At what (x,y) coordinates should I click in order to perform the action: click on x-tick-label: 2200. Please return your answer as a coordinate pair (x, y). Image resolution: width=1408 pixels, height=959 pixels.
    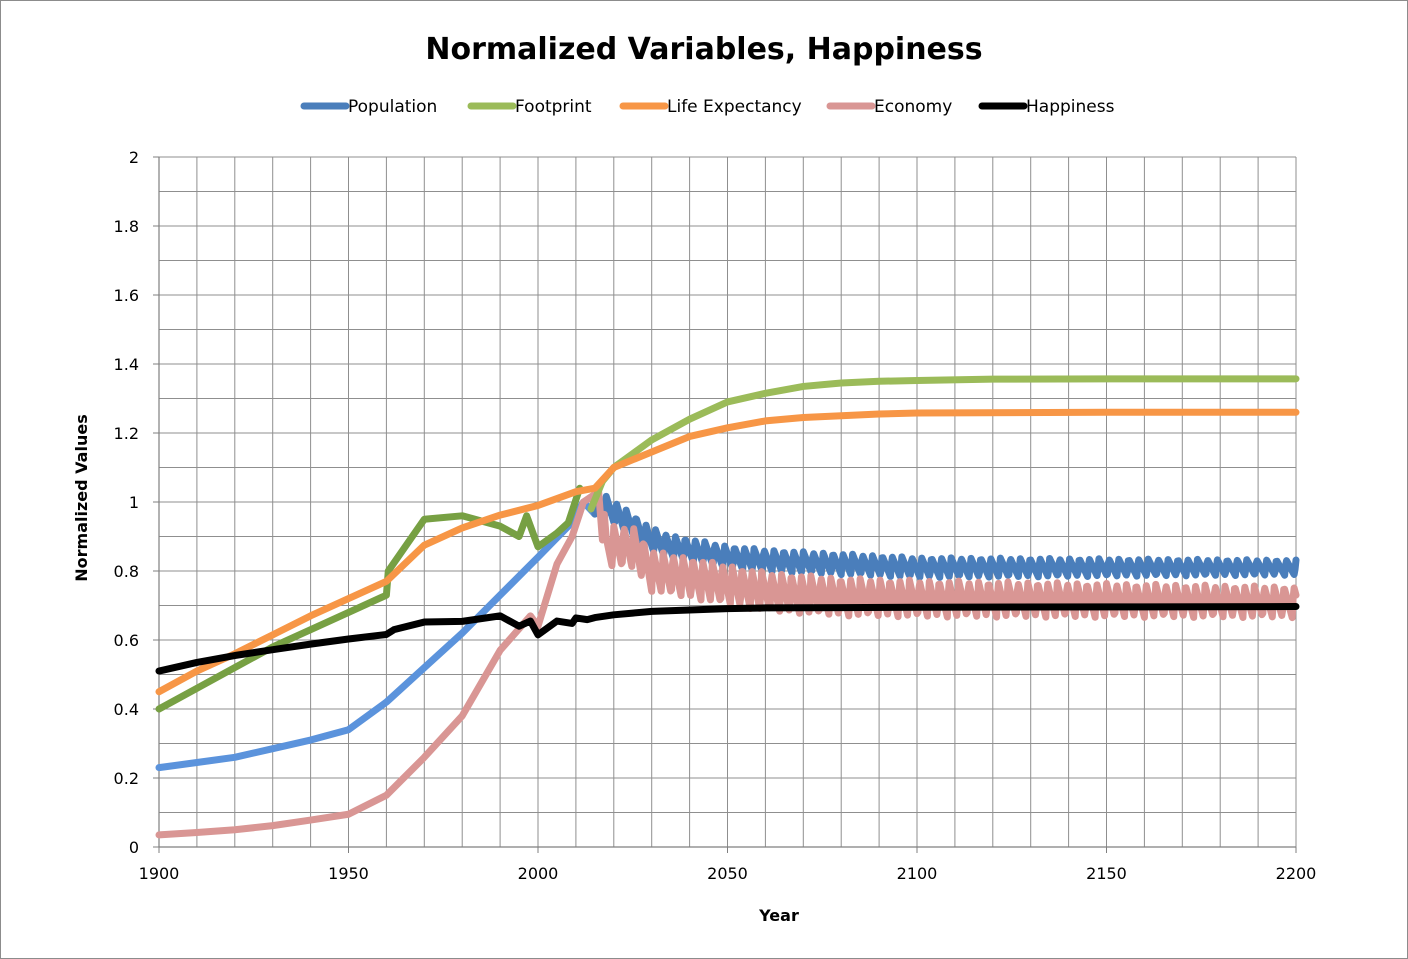
    Looking at the image, I should click on (1296, 873).